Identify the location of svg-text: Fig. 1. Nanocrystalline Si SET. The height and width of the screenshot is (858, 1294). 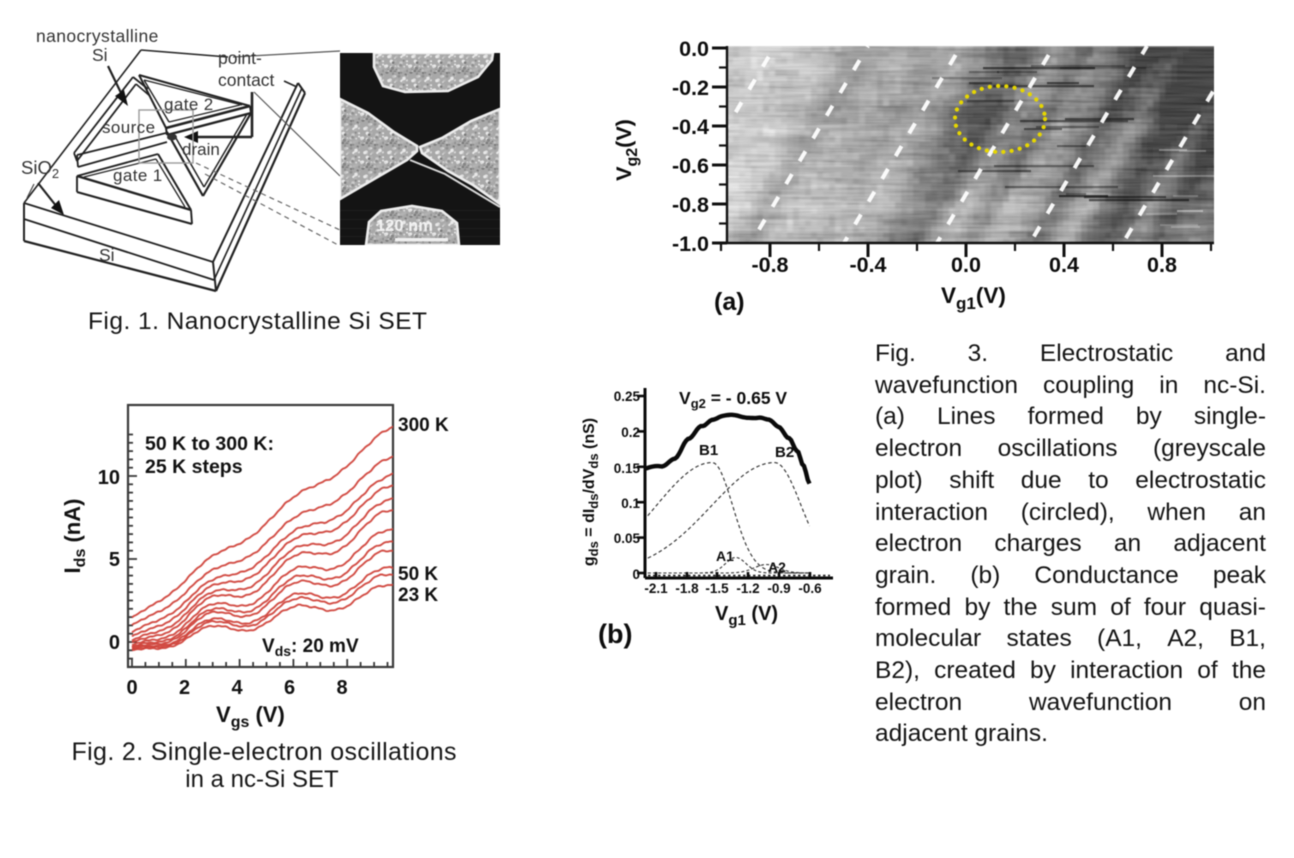
(257, 321).